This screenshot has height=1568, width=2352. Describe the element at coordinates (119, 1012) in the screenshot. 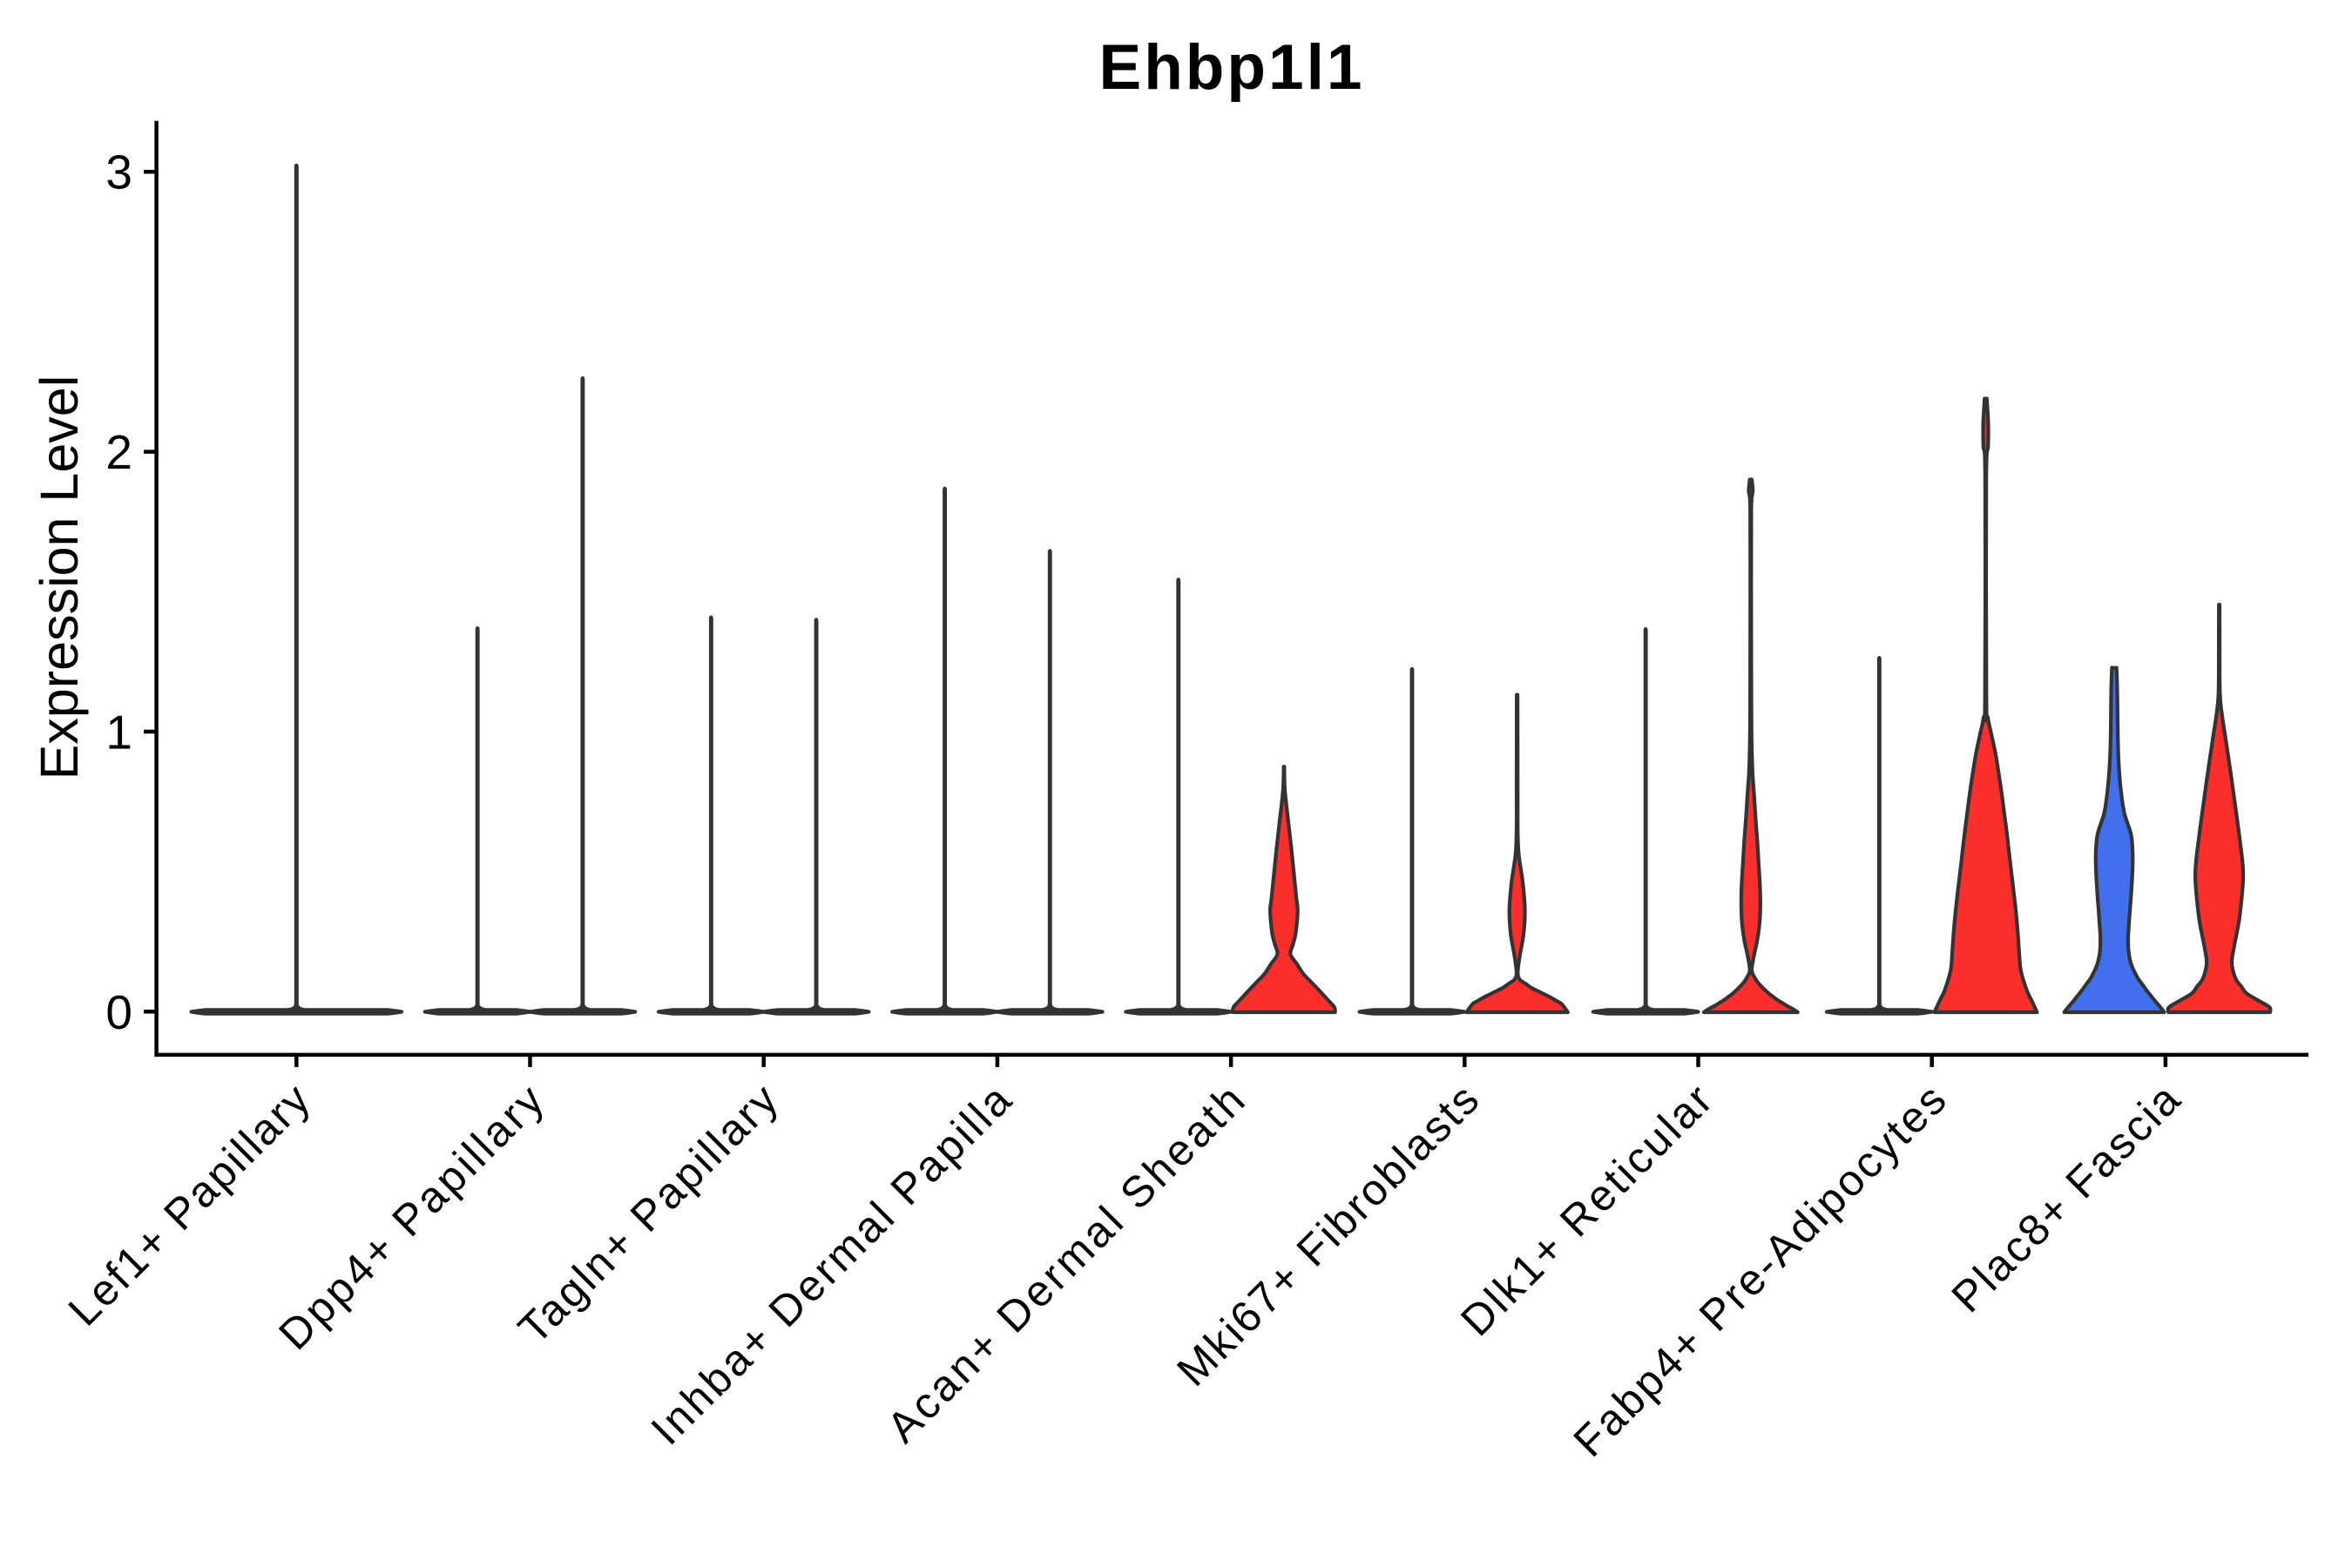

I see `svg-text: 0` at that location.